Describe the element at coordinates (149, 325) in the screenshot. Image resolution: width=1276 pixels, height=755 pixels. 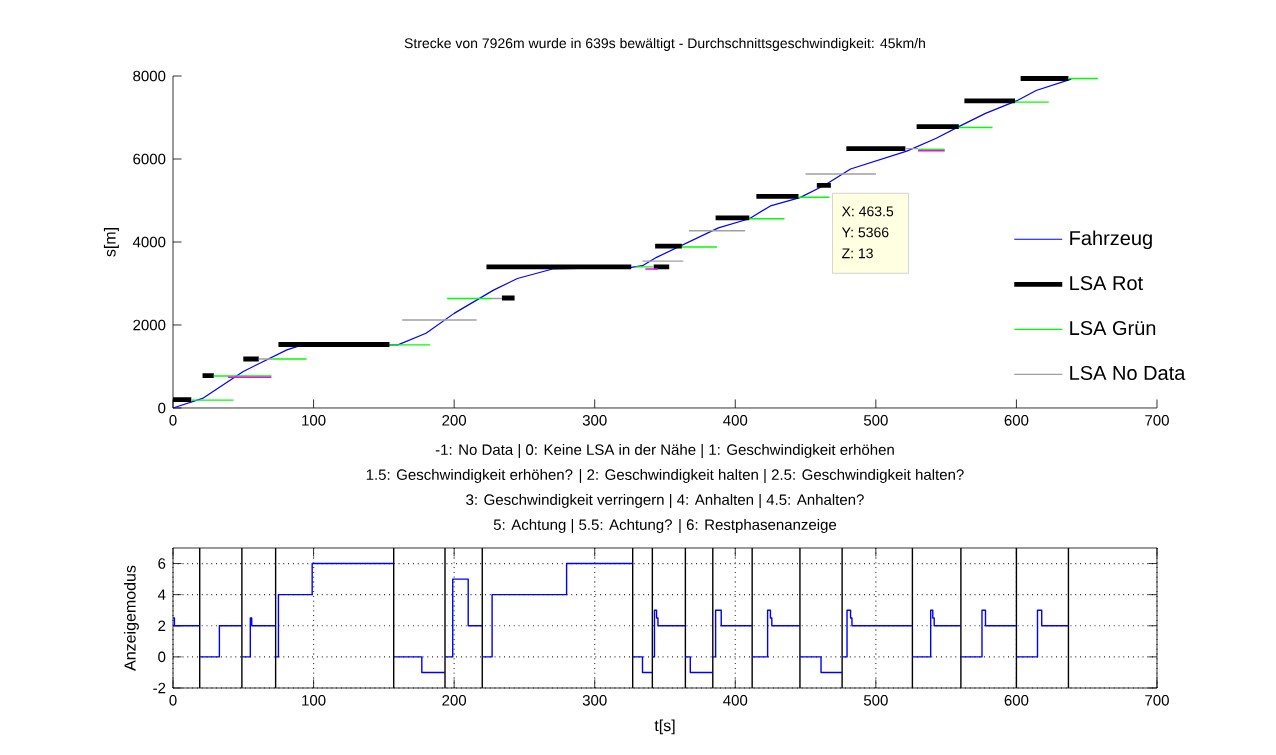
I see `y-tick-label: 2000` at that location.